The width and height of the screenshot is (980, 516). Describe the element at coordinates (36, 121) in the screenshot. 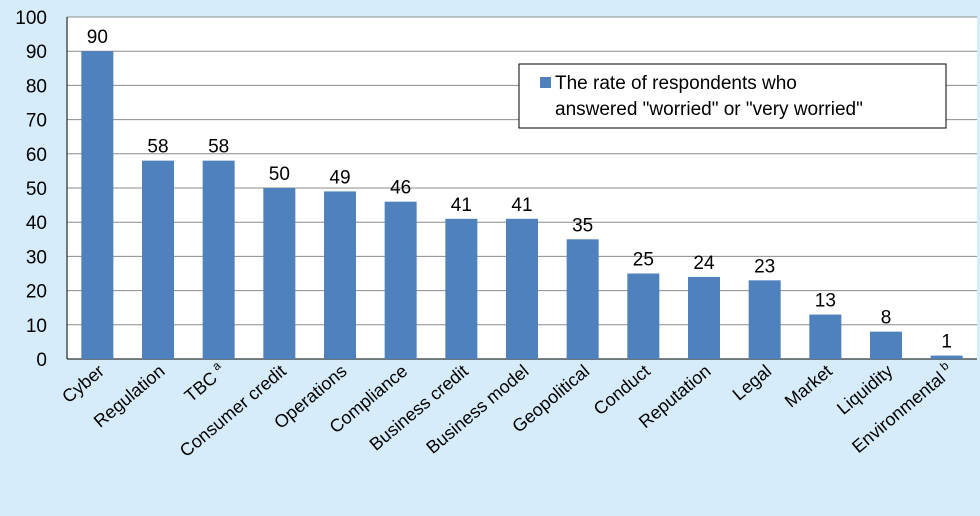

I see `y-tick-label: 70` at that location.